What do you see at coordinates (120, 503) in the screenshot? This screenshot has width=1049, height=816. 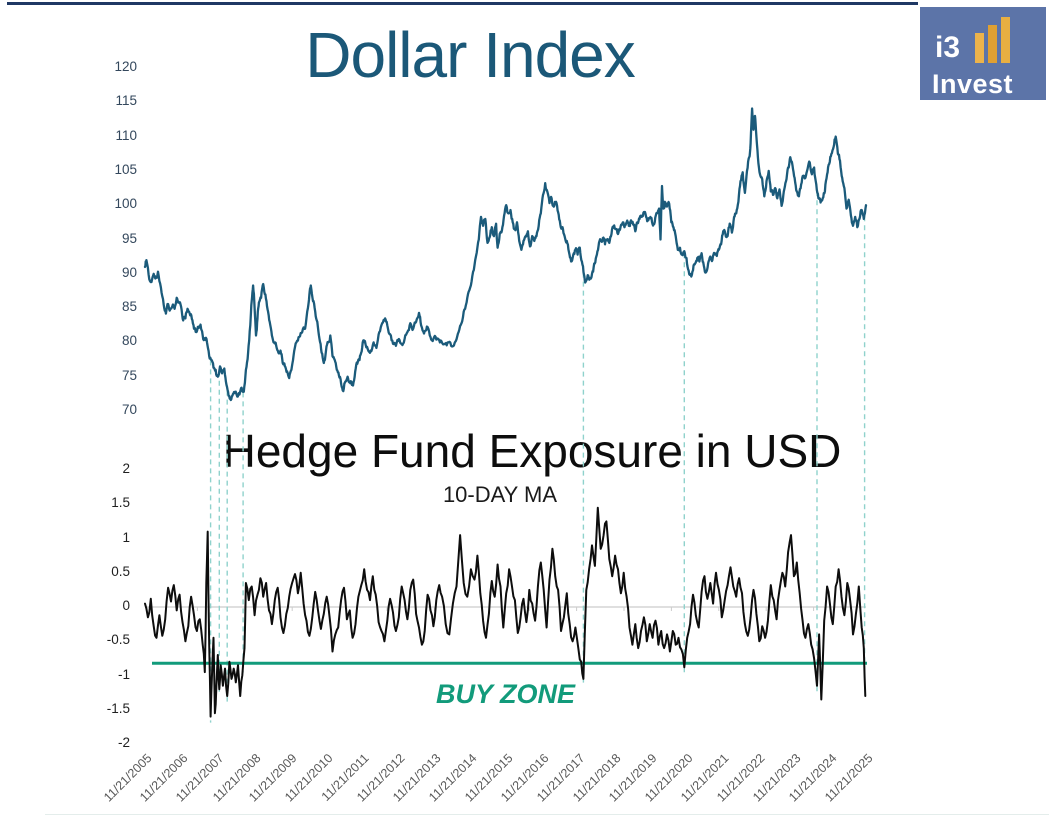 I see `y-tick-label-exposure: 1.5` at bounding box center [120, 503].